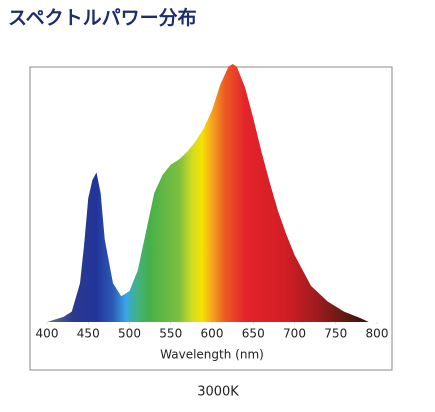 This screenshot has height=412, width=435. What do you see at coordinates (253, 334) in the screenshot?
I see `x-tick-label: 650` at bounding box center [253, 334].